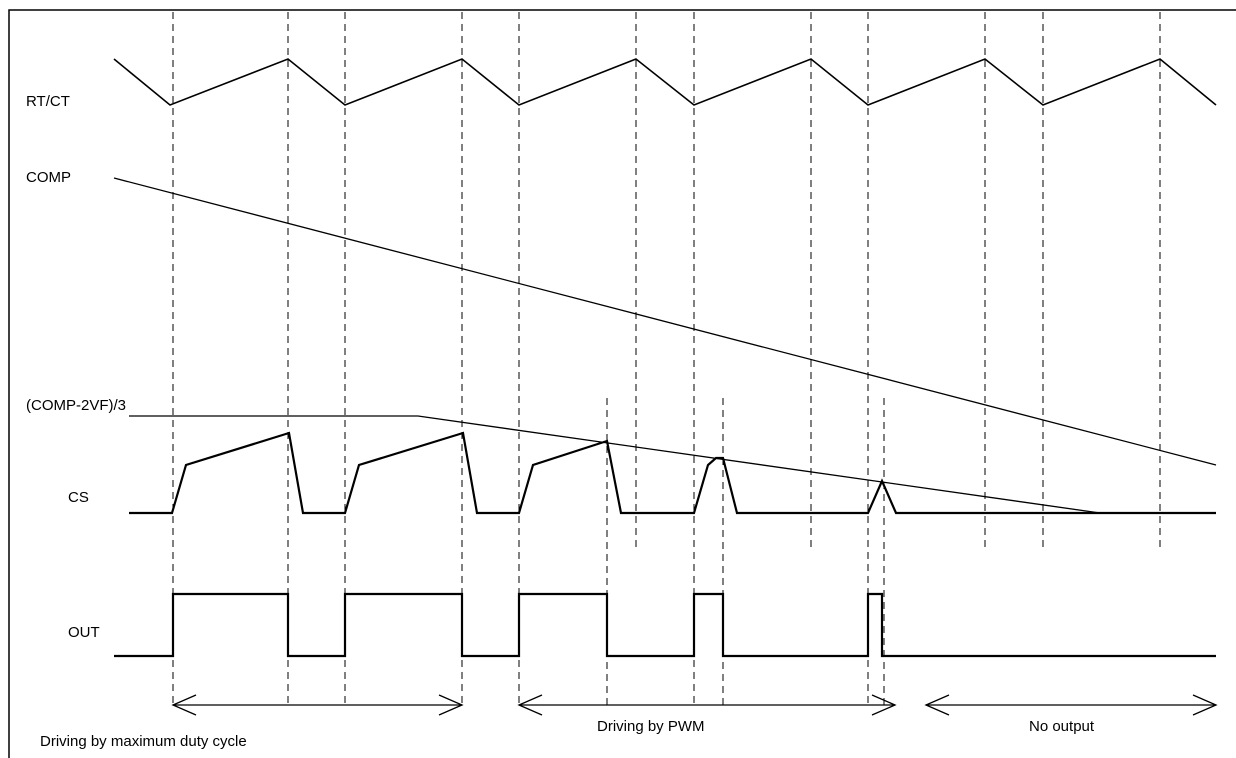 This screenshot has height=758, width=1236. I want to click on max-duty-arrow, so click(317, 705).